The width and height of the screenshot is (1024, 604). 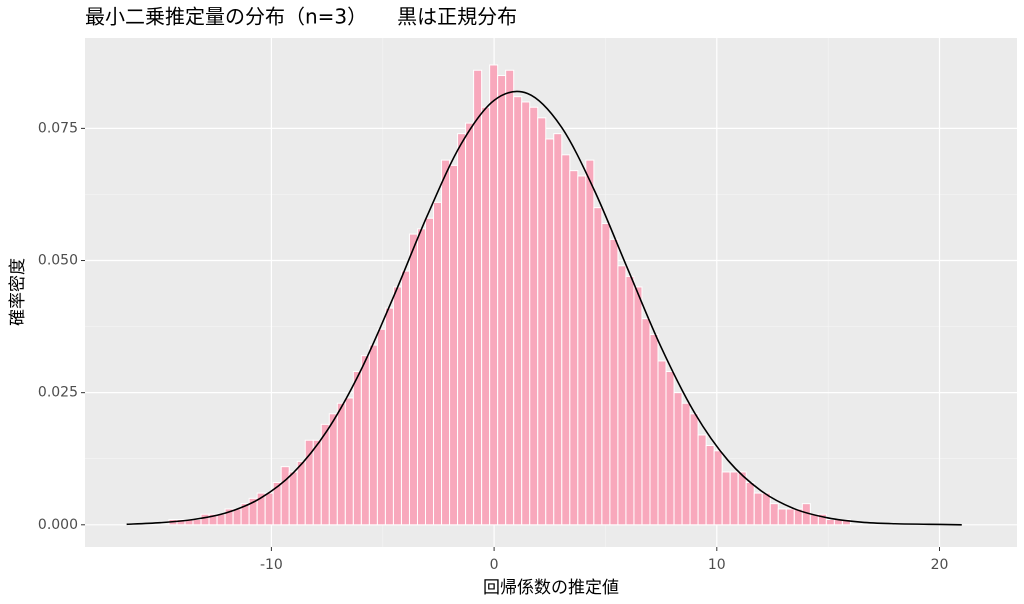 What do you see at coordinates (301, 17) in the screenshot?
I see `chart-title: 最小二乗推定量の分布（n=3） 黒は正規分布` at bounding box center [301, 17].